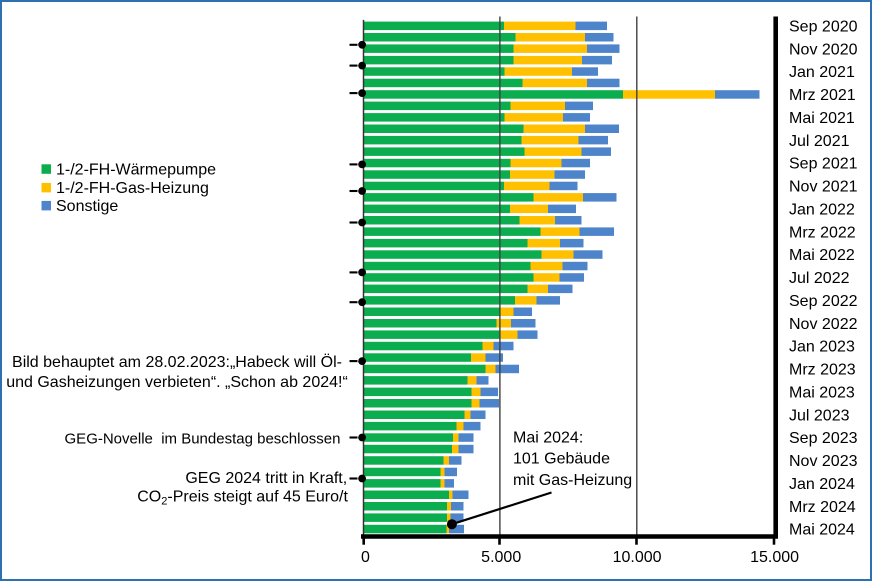 This screenshot has height=581, width=872. I want to click on svg-text: 15.000, so click(774, 557).